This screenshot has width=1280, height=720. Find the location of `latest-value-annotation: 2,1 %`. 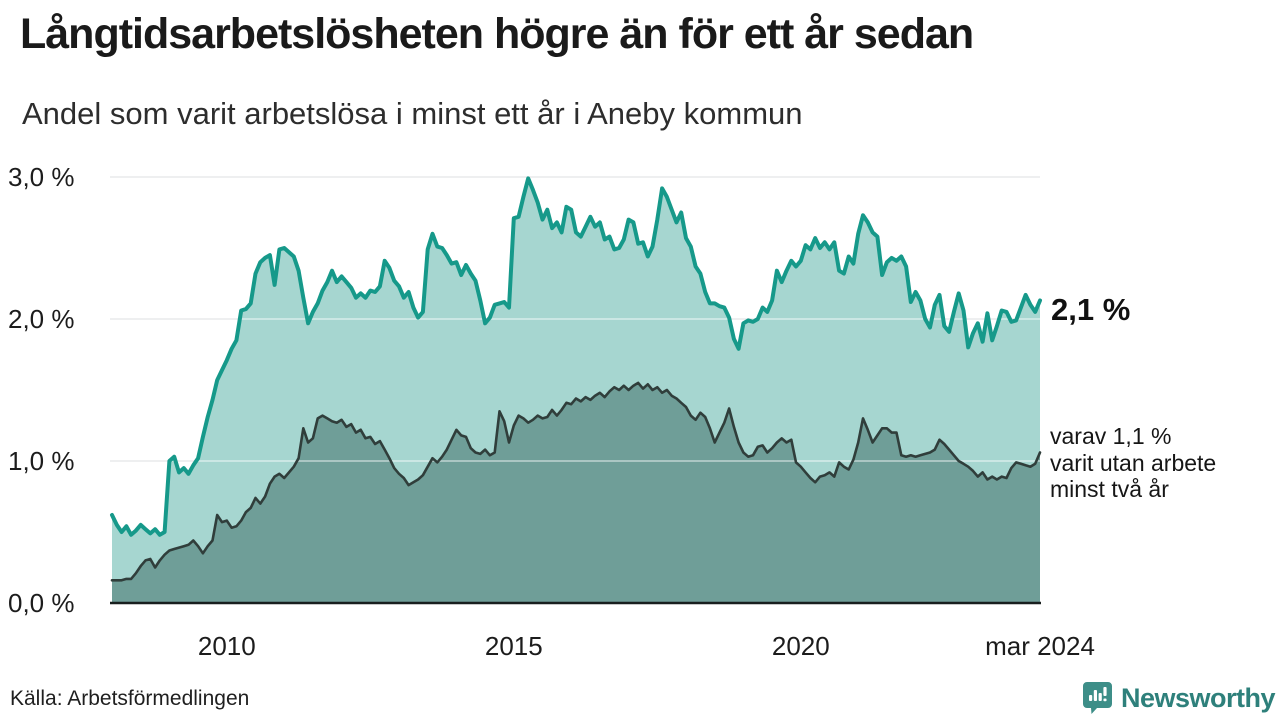

latest-value-annotation: 2,1 % is located at coordinates (1091, 309).